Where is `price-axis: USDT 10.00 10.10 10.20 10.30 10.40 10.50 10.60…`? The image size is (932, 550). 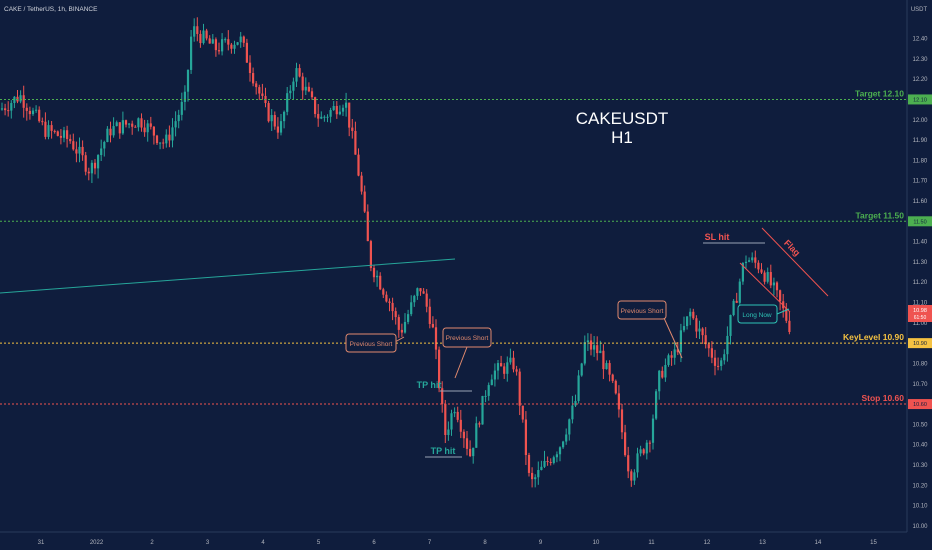 price-axis: USDT 10.00 10.10 10.20 10.30 10.40 10.50 10.60… is located at coordinates (919, 266).